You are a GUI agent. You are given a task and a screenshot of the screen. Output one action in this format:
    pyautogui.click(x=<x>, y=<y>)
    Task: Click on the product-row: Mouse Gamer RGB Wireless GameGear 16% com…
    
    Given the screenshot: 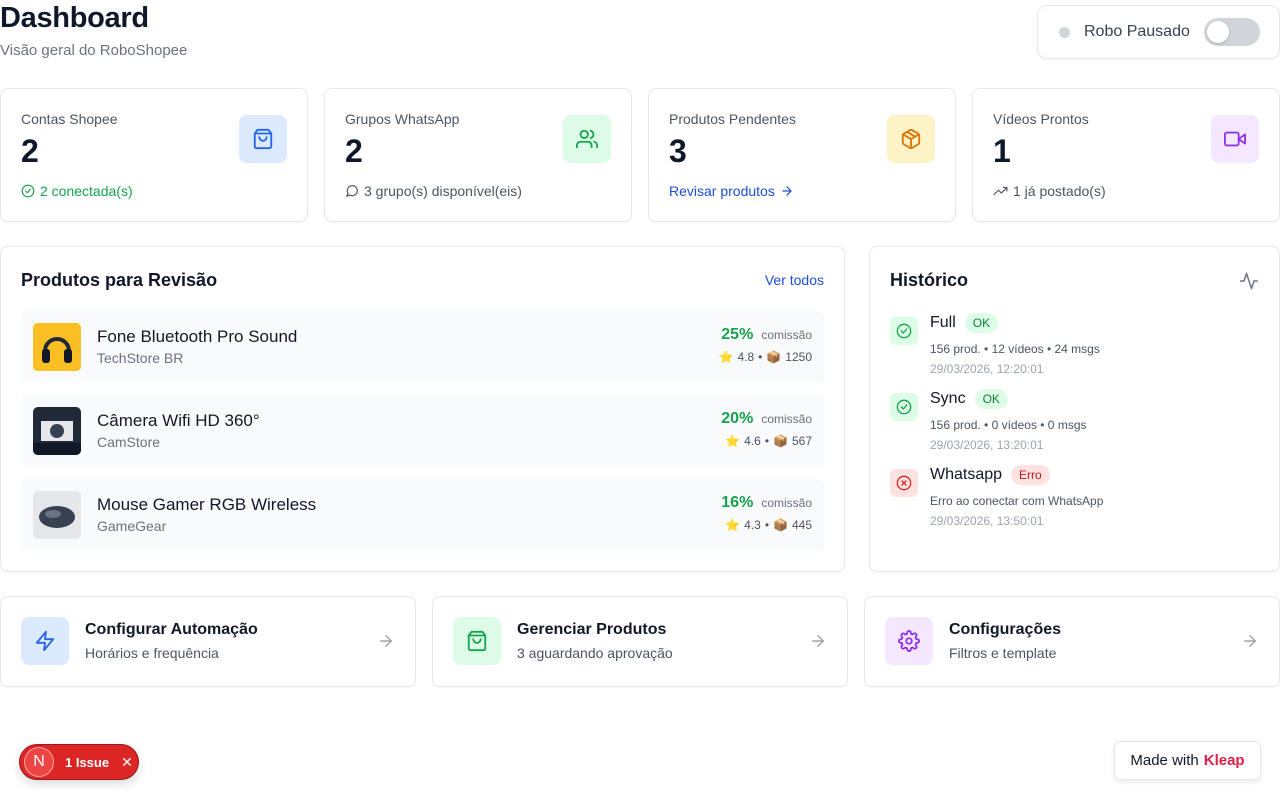 What is the action you would take?
    pyautogui.click(x=422, y=515)
    